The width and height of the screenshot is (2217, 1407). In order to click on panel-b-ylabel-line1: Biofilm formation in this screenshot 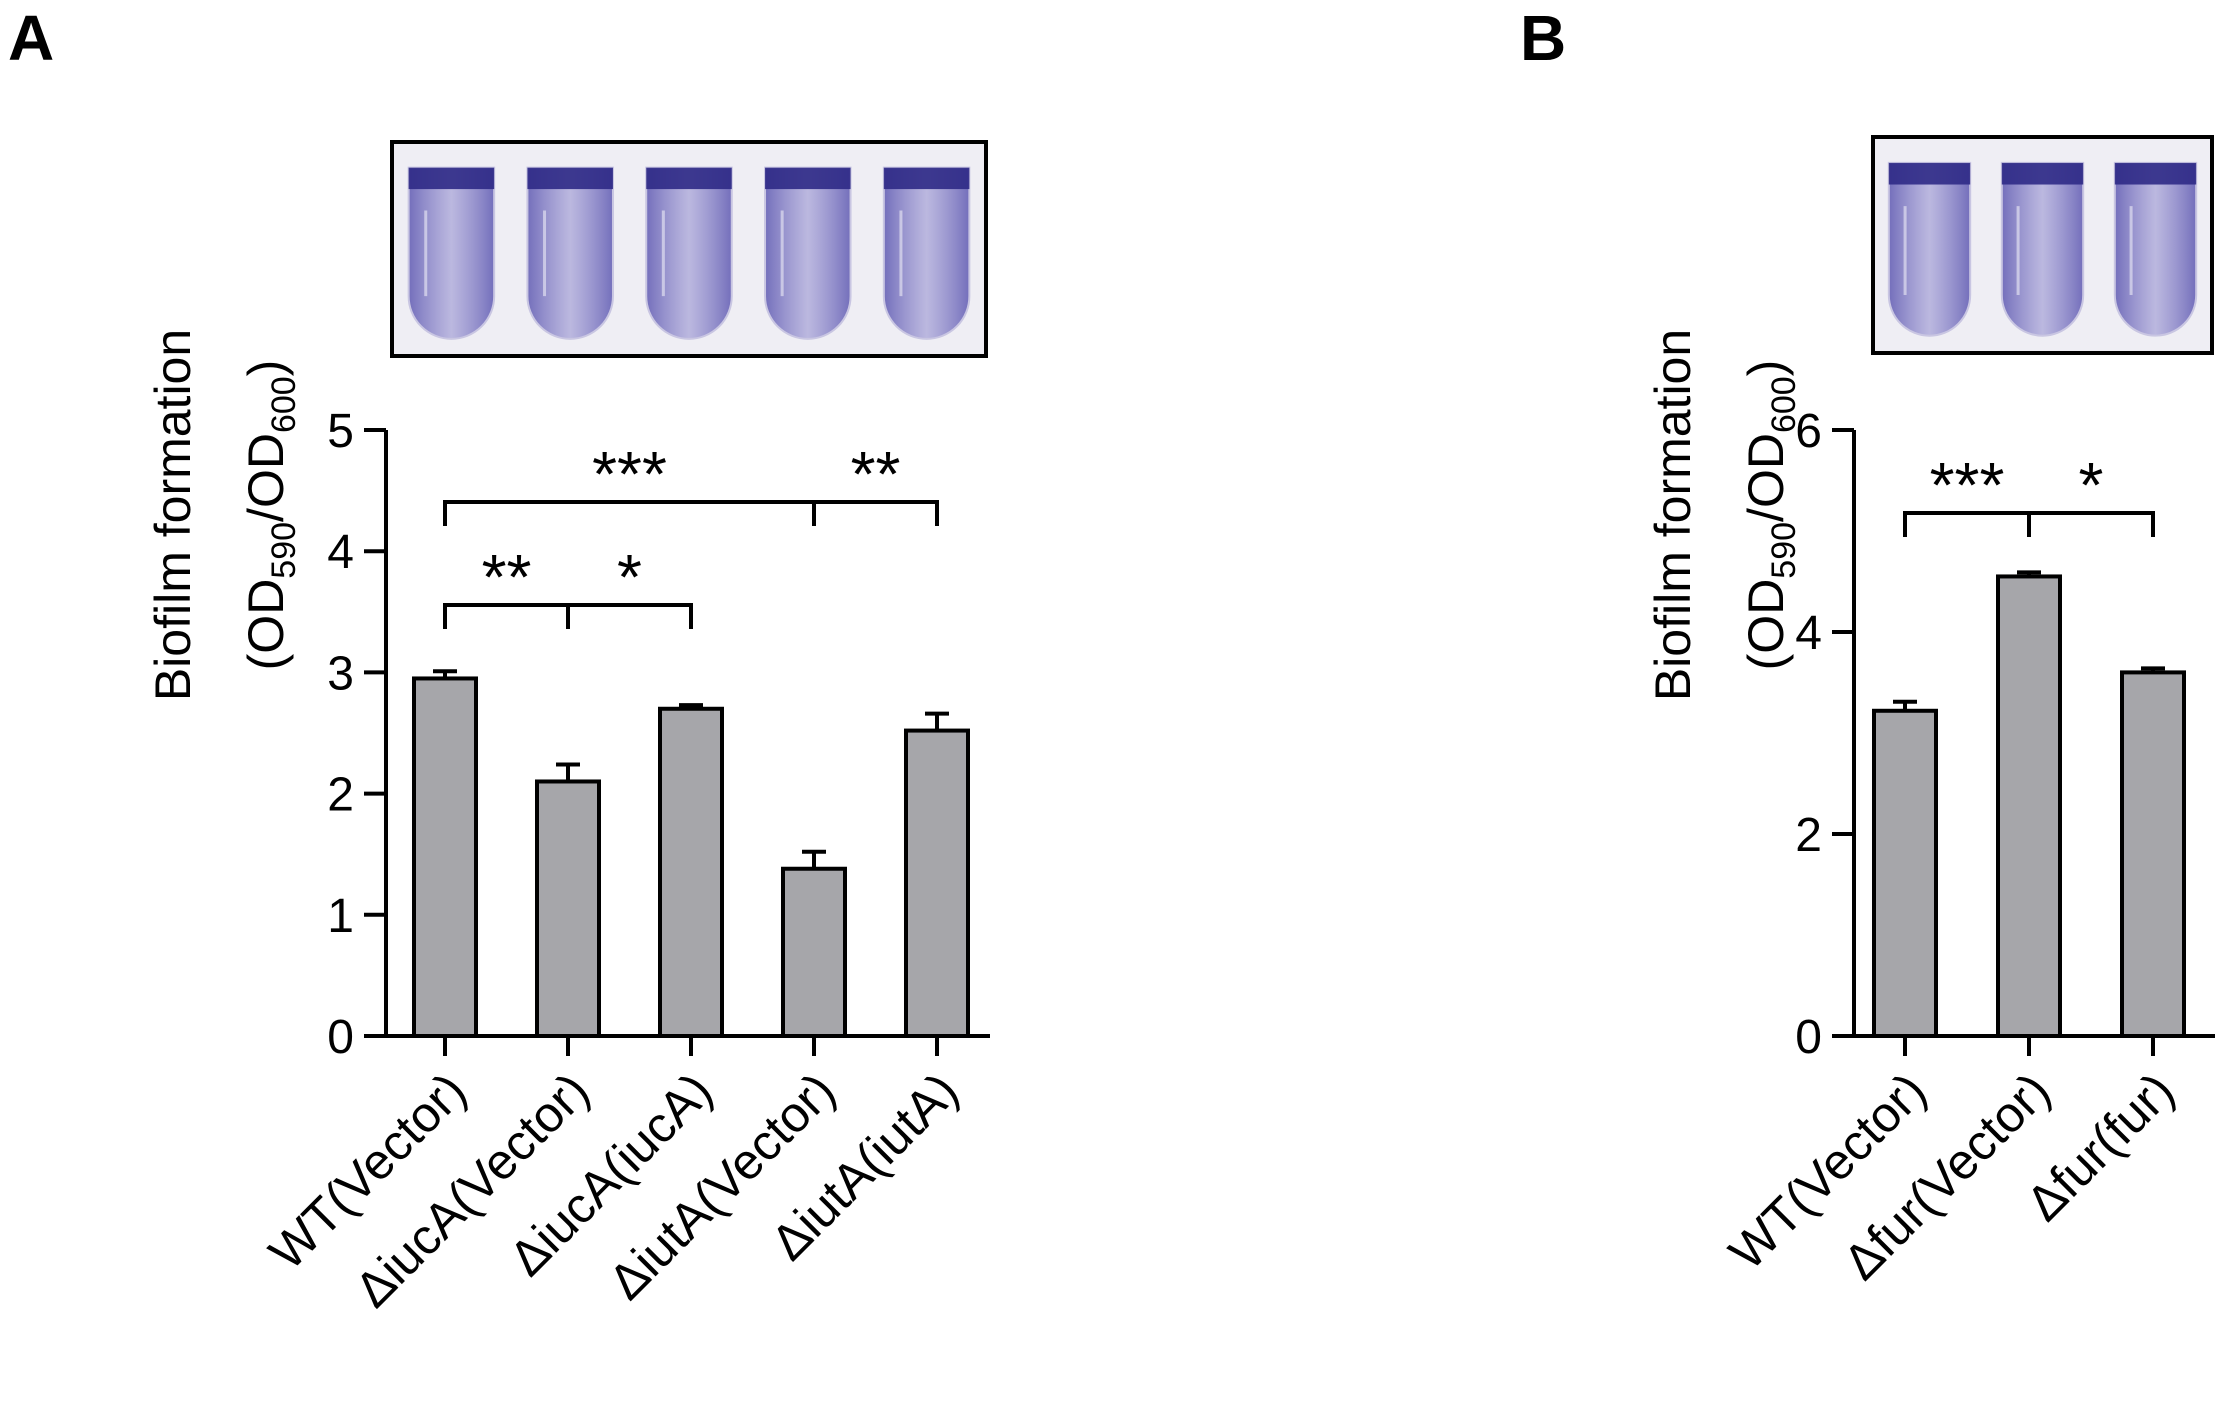, I will do `click(1673, 515)`.